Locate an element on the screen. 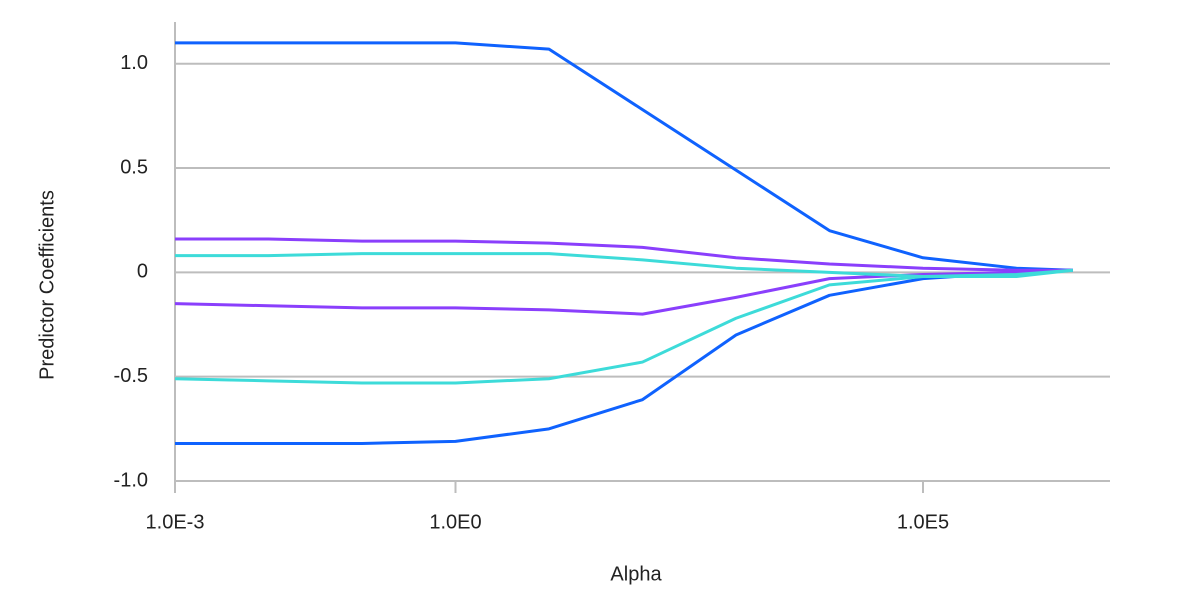  y-axis-title: Predictor Coefficients is located at coordinates (47, 285).